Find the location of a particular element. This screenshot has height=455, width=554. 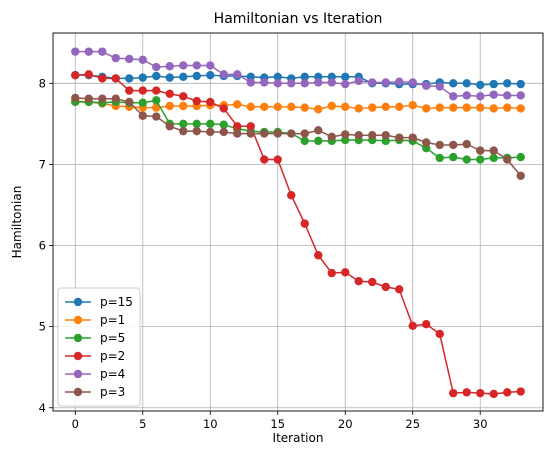

y-axis-label: Hamiltonian is located at coordinates (17, 222).